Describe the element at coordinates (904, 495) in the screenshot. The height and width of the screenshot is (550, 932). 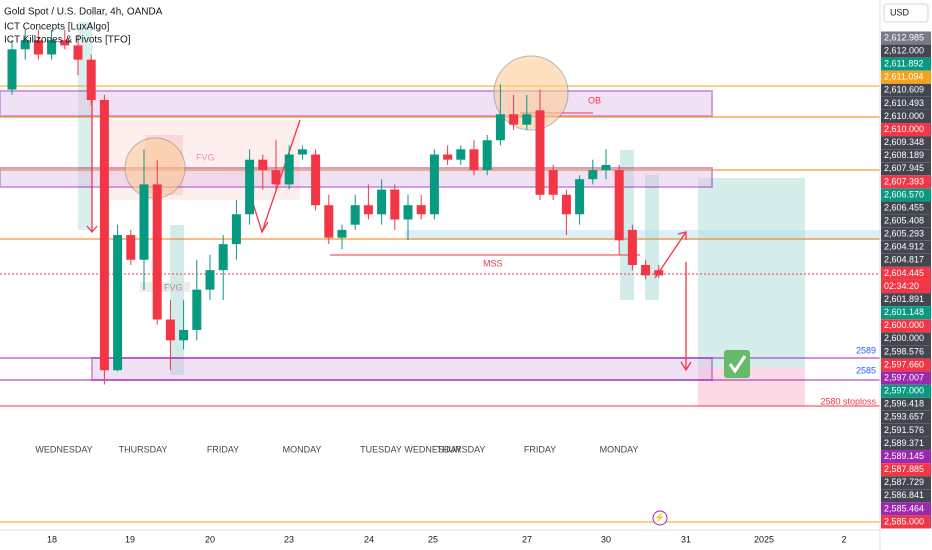
I see `price-label: 2,586.841` at that location.